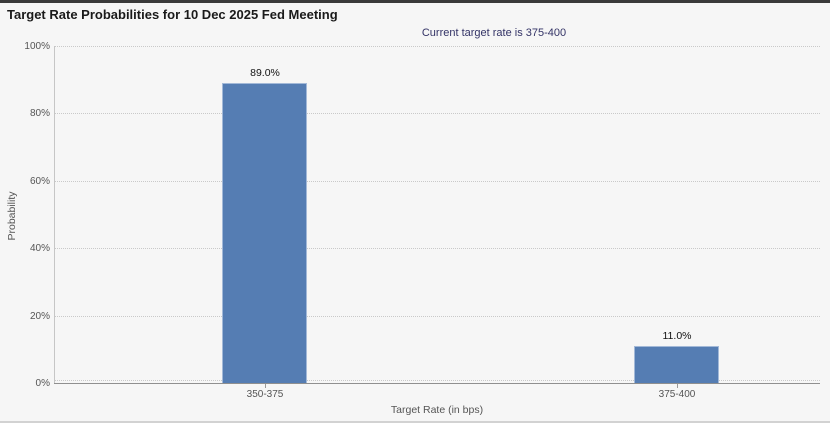  I want to click on x-tick-label: 375-400, so click(677, 394).